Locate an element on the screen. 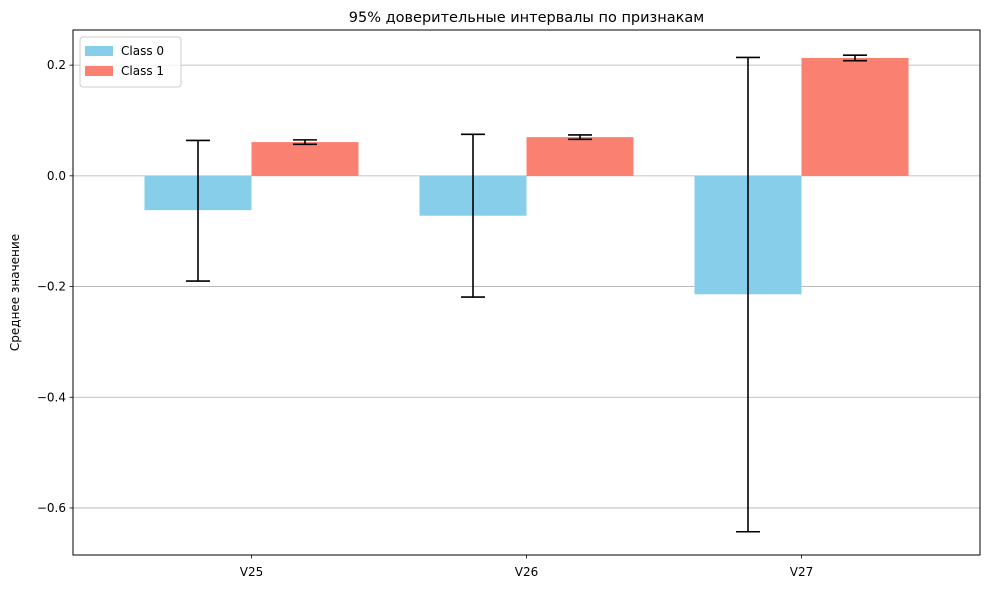  legend: Class 0 Class 1 is located at coordinates (130, 62).